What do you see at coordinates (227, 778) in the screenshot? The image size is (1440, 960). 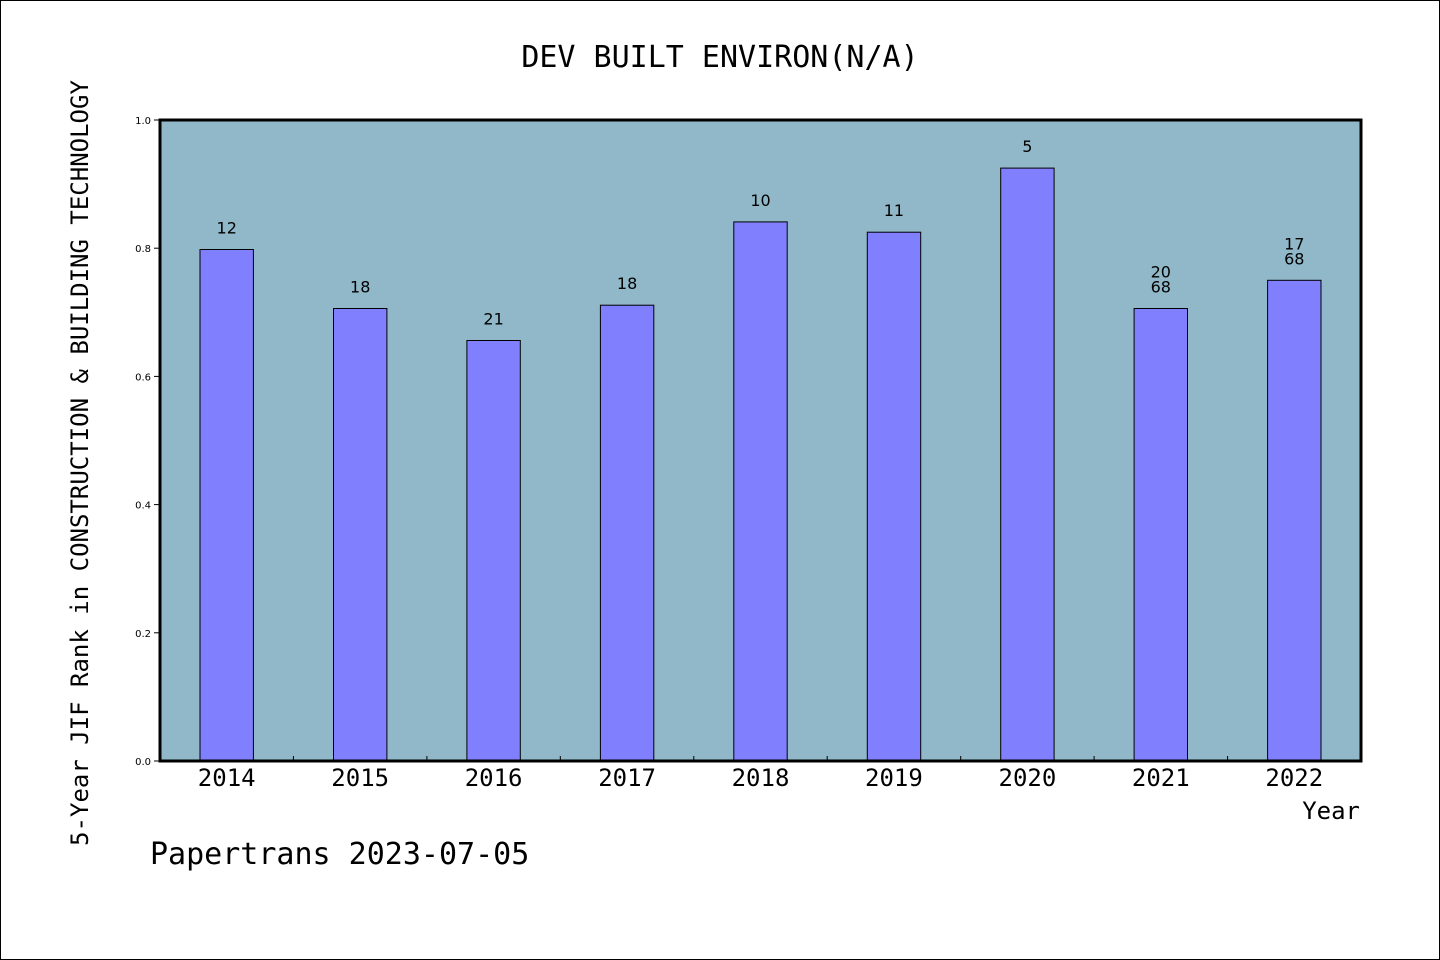 I see `x-tick-label: 2014` at bounding box center [227, 778].